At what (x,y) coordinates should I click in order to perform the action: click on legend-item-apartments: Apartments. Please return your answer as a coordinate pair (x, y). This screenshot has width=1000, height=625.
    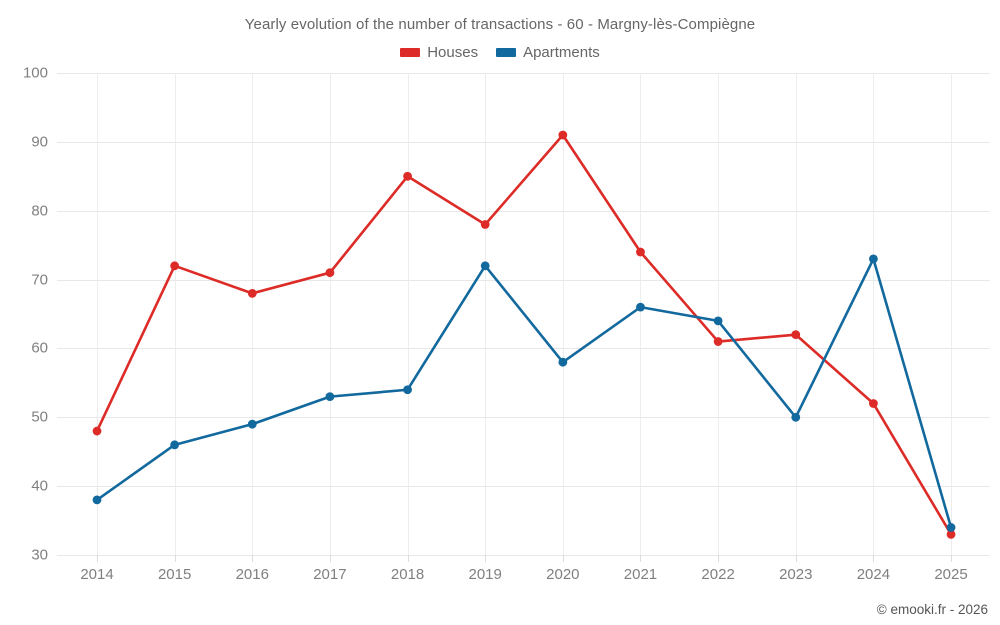
    Looking at the image, I should click on (548, 52).